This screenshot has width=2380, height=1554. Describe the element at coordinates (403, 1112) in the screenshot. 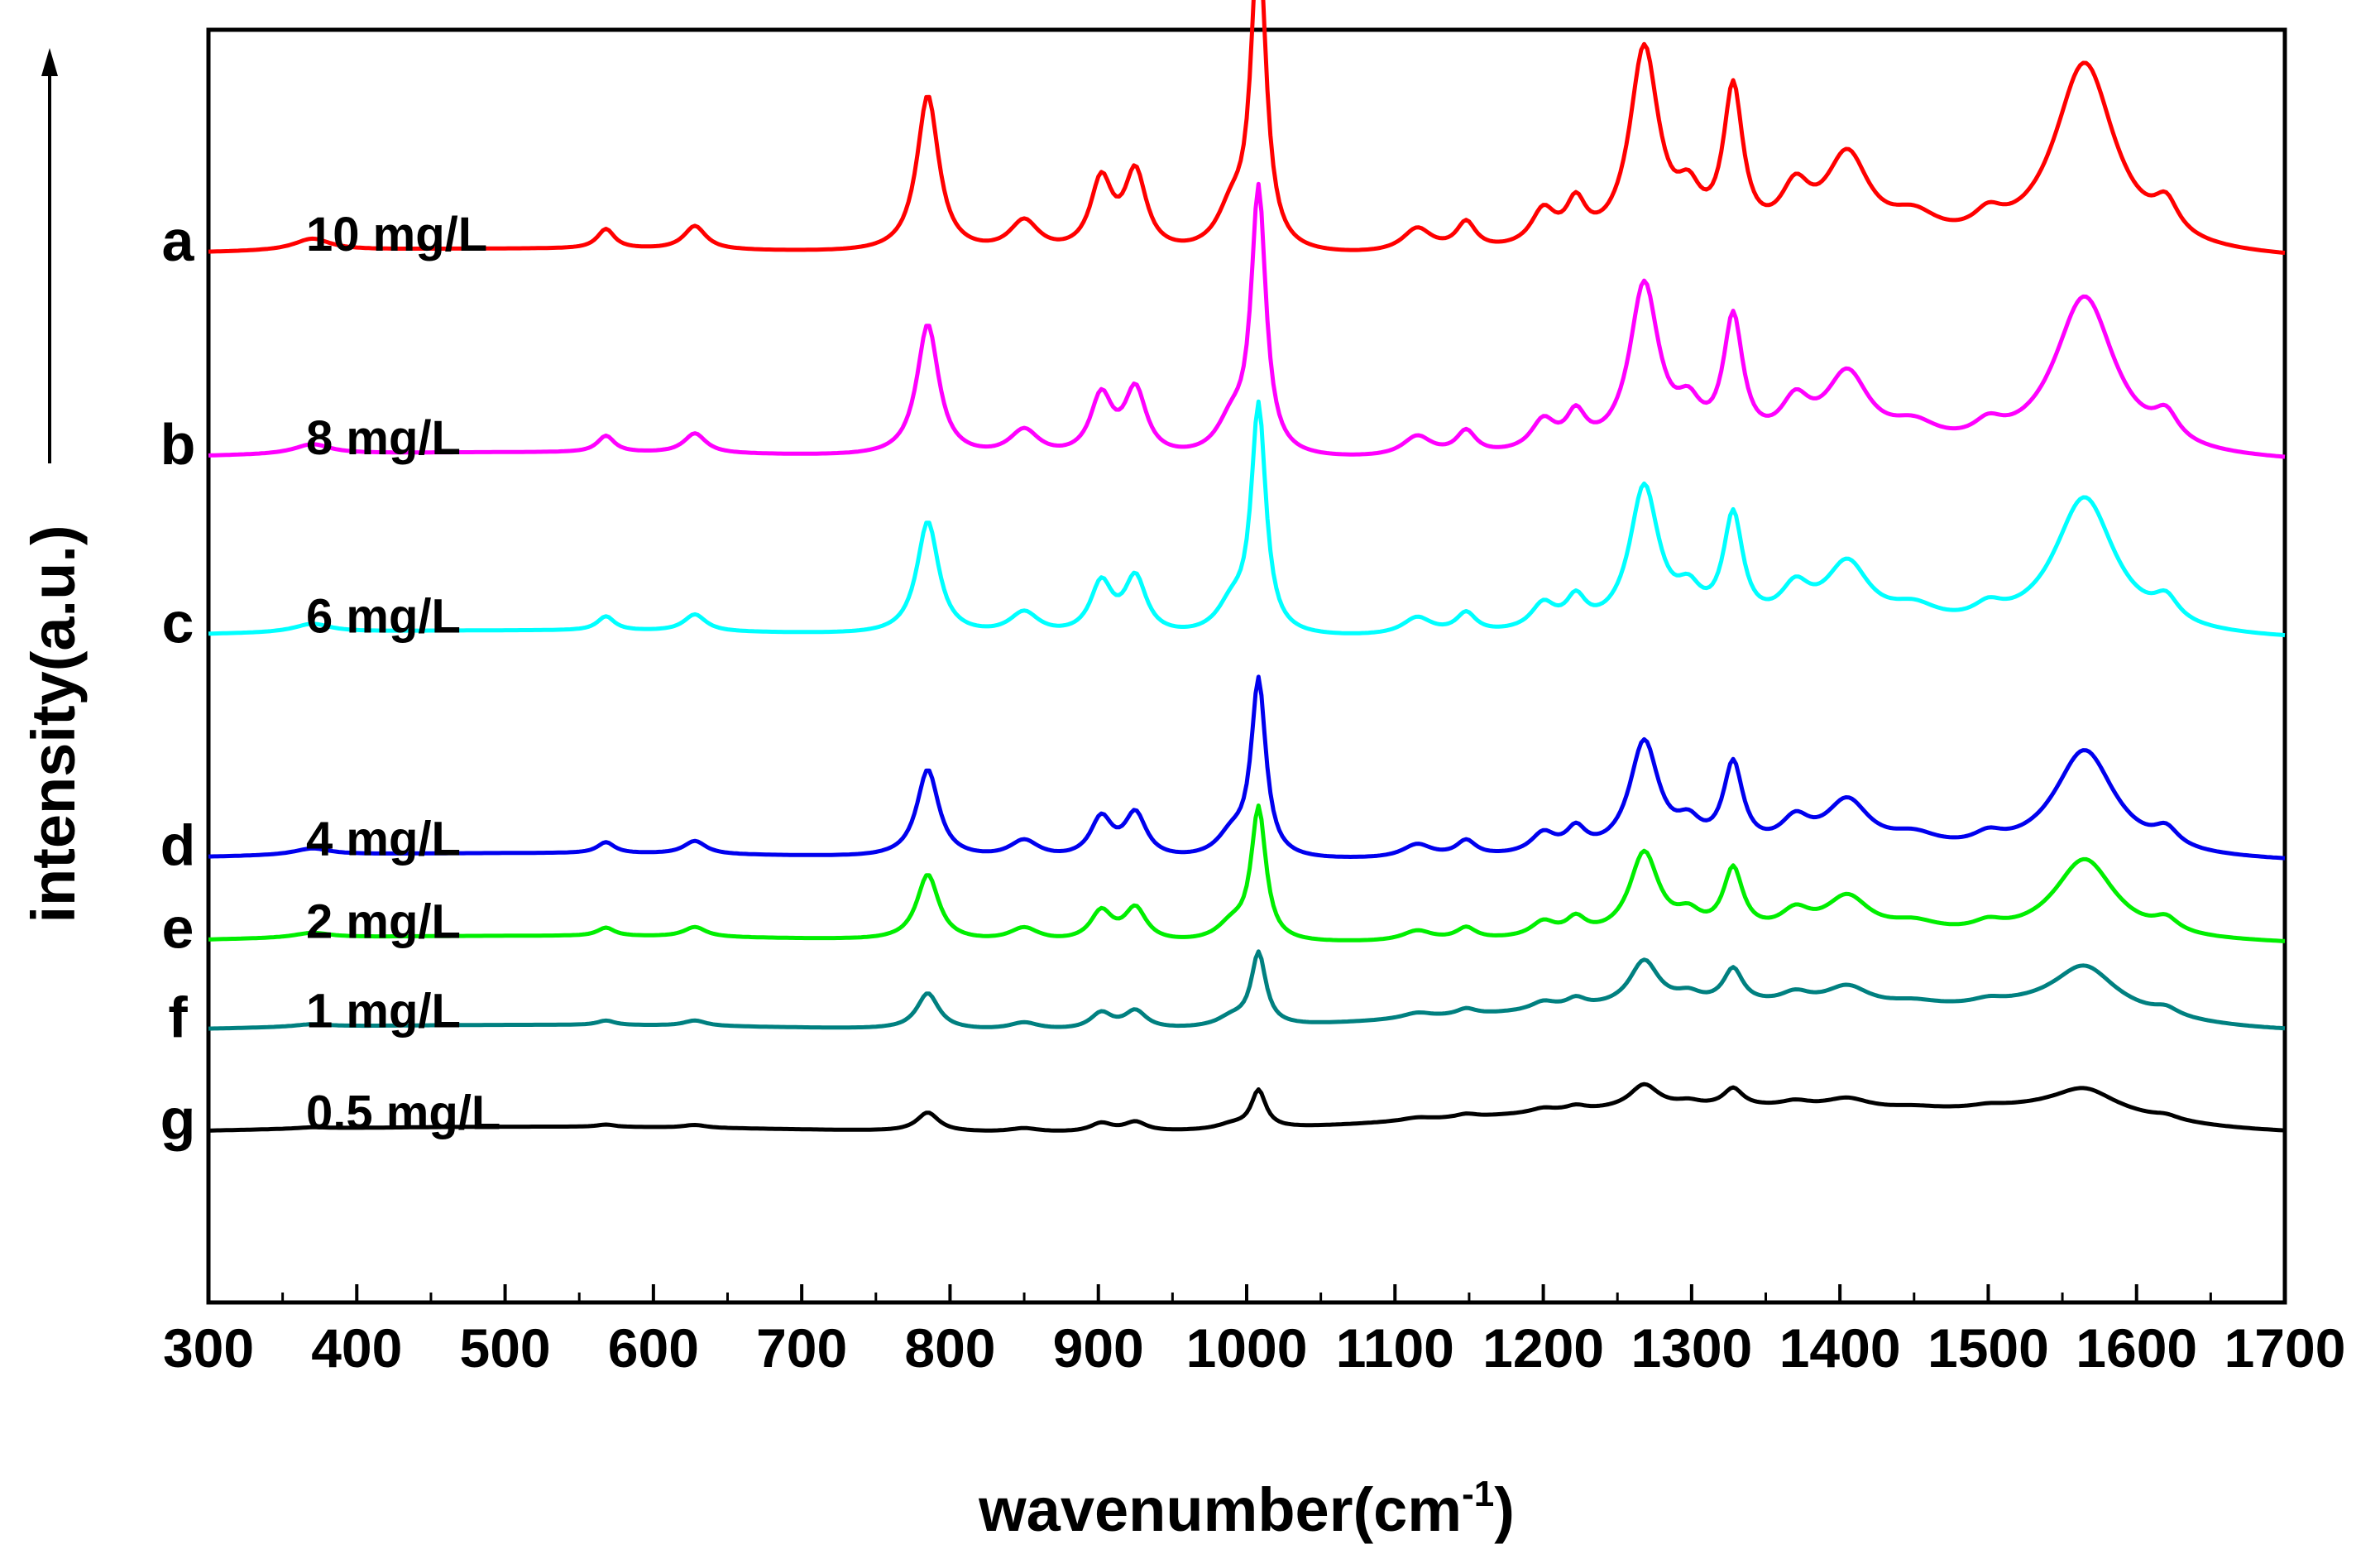

I see `series-name-g: 0.5 mg/L` at that location.